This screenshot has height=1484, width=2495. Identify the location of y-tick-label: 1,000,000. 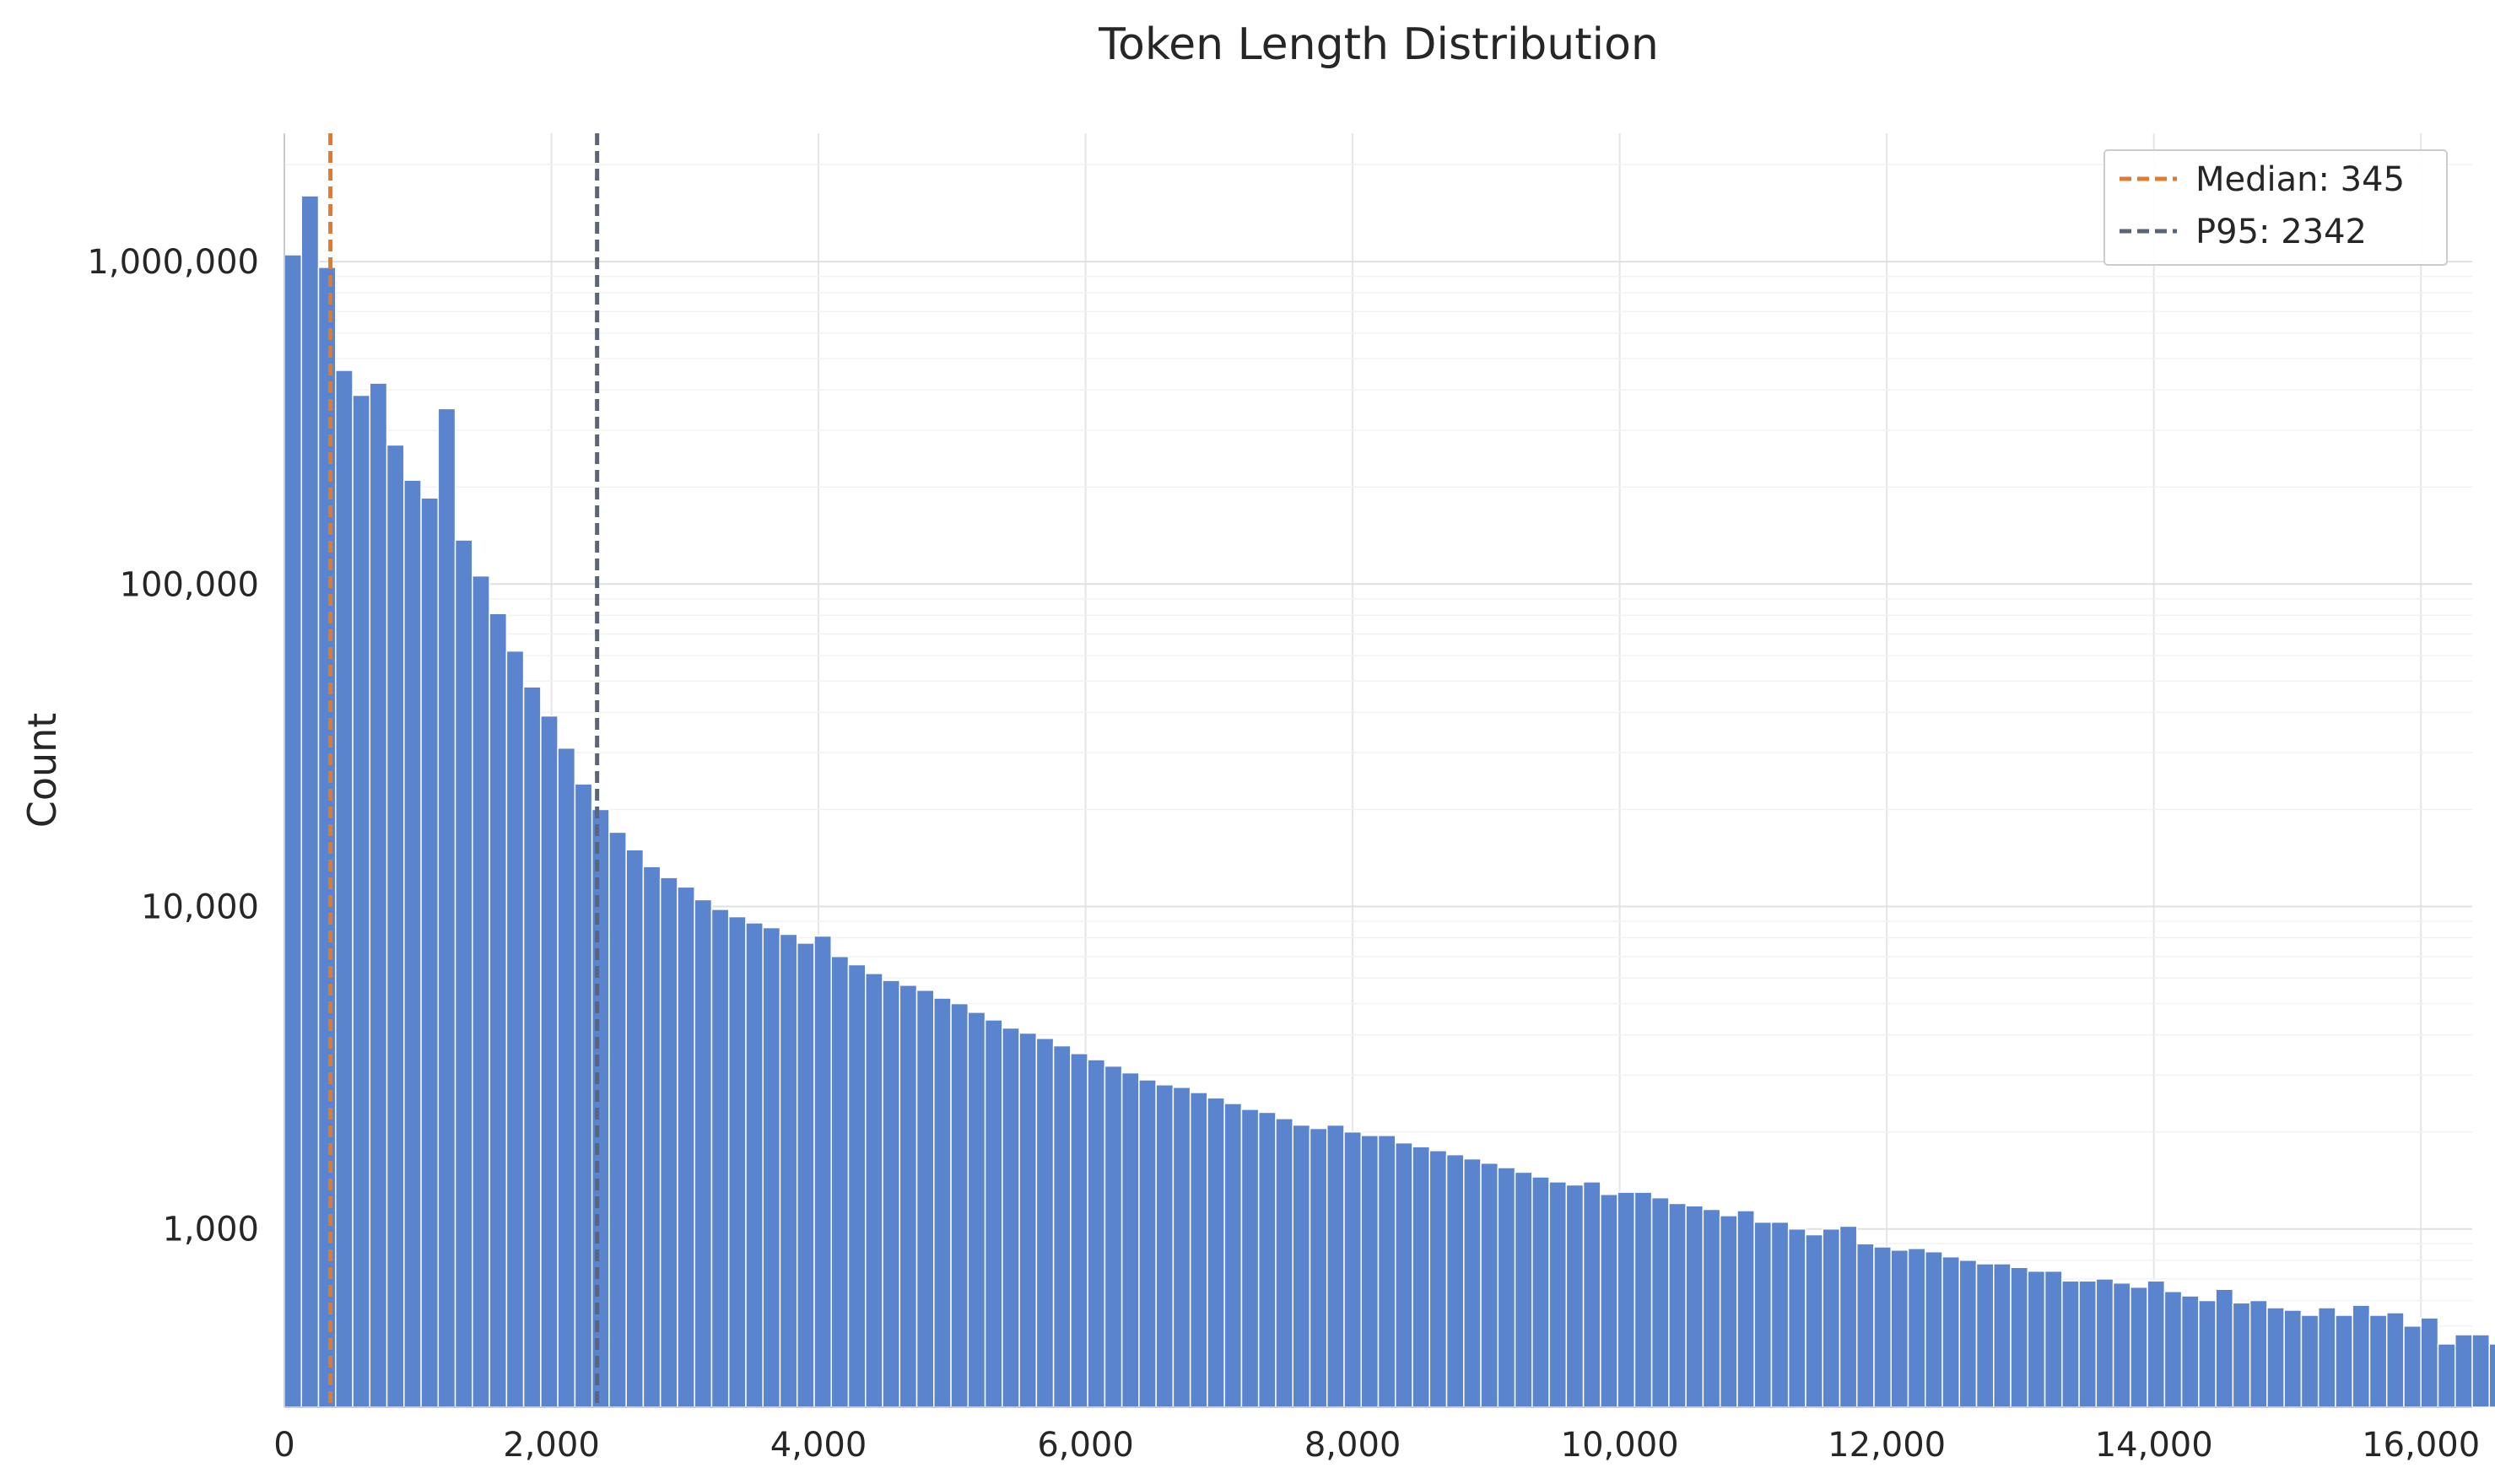
(173, 262).